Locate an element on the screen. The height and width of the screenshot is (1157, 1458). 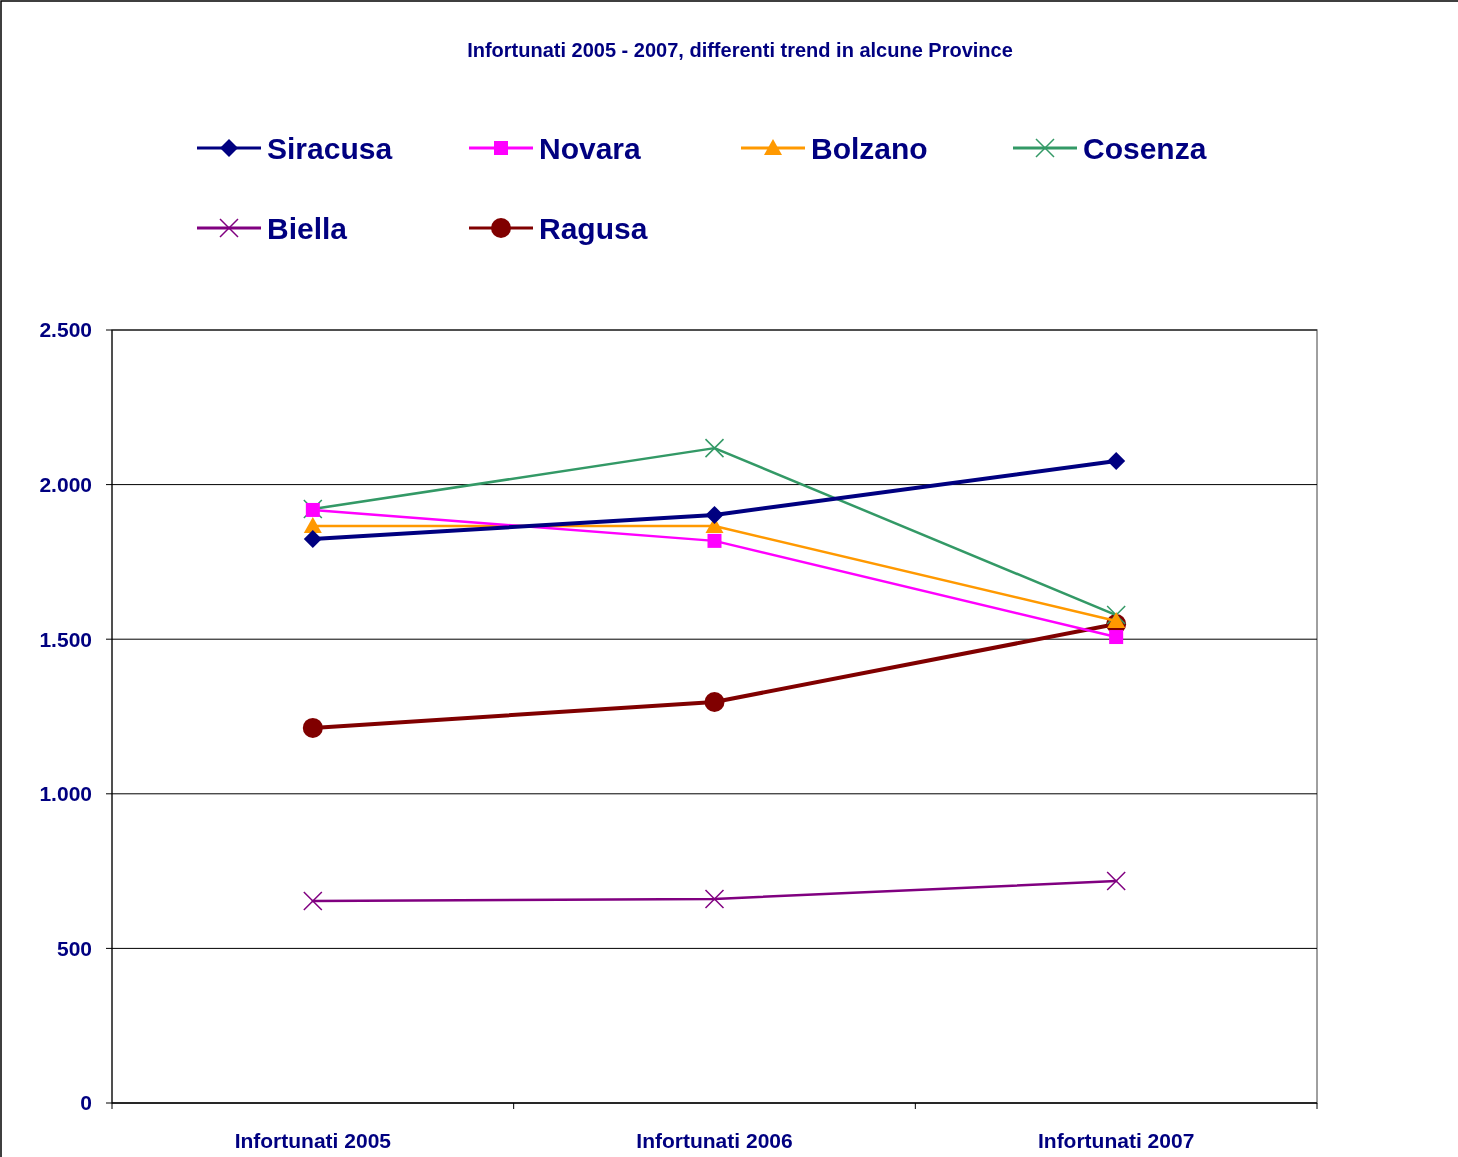
x-tick-label: Infortunati 2007 is located at coordinates (1116, 1140).